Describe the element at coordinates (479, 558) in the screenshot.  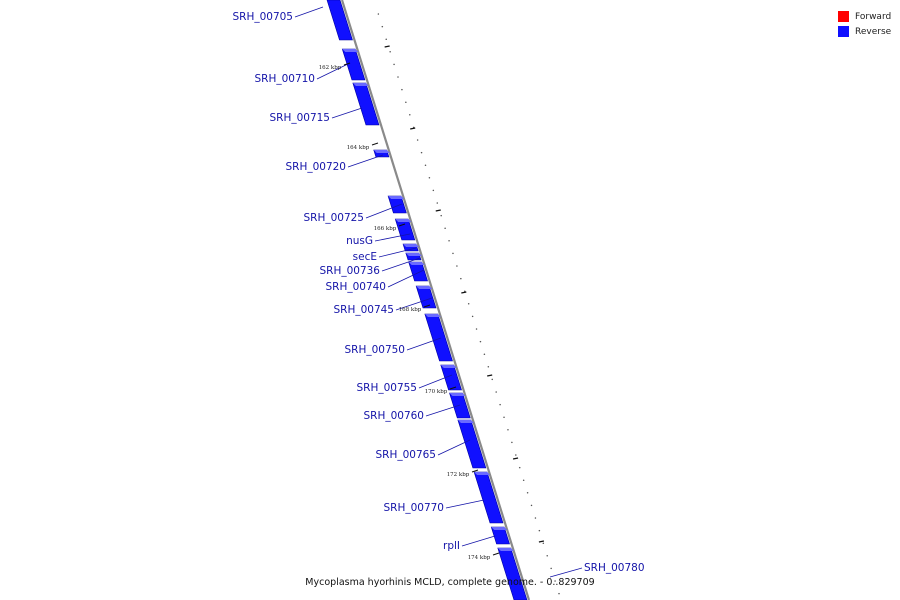
I see `kbp-label: 174 kbp` at that location.